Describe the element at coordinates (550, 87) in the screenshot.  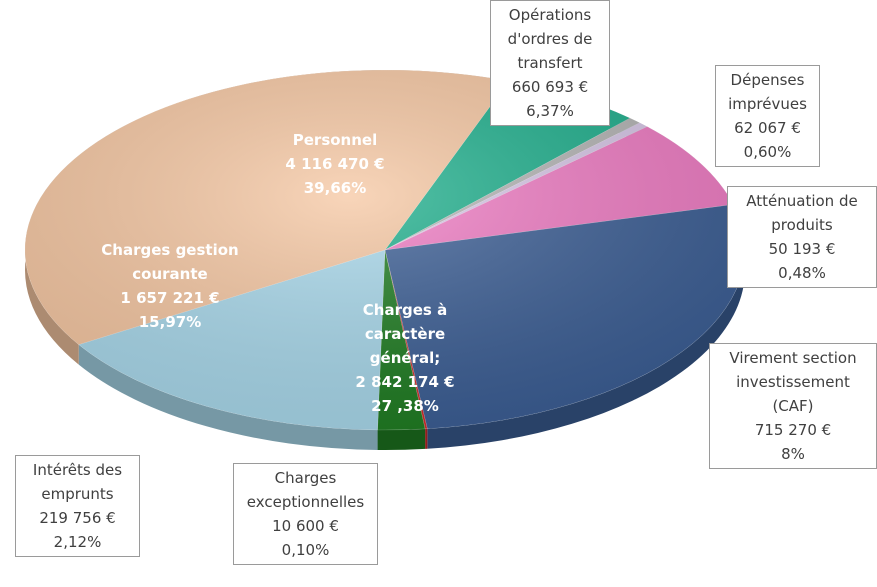
I see `label-amount: 660 693 €` at that location.